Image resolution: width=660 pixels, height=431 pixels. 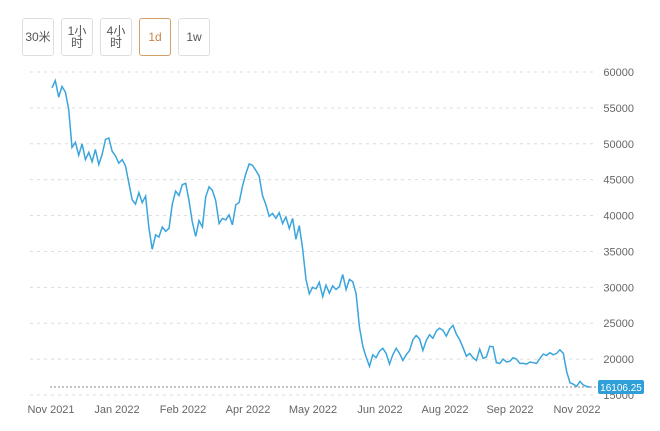 I want to click on x-tick-label: Jan 2022, so click(x=116, y=410).